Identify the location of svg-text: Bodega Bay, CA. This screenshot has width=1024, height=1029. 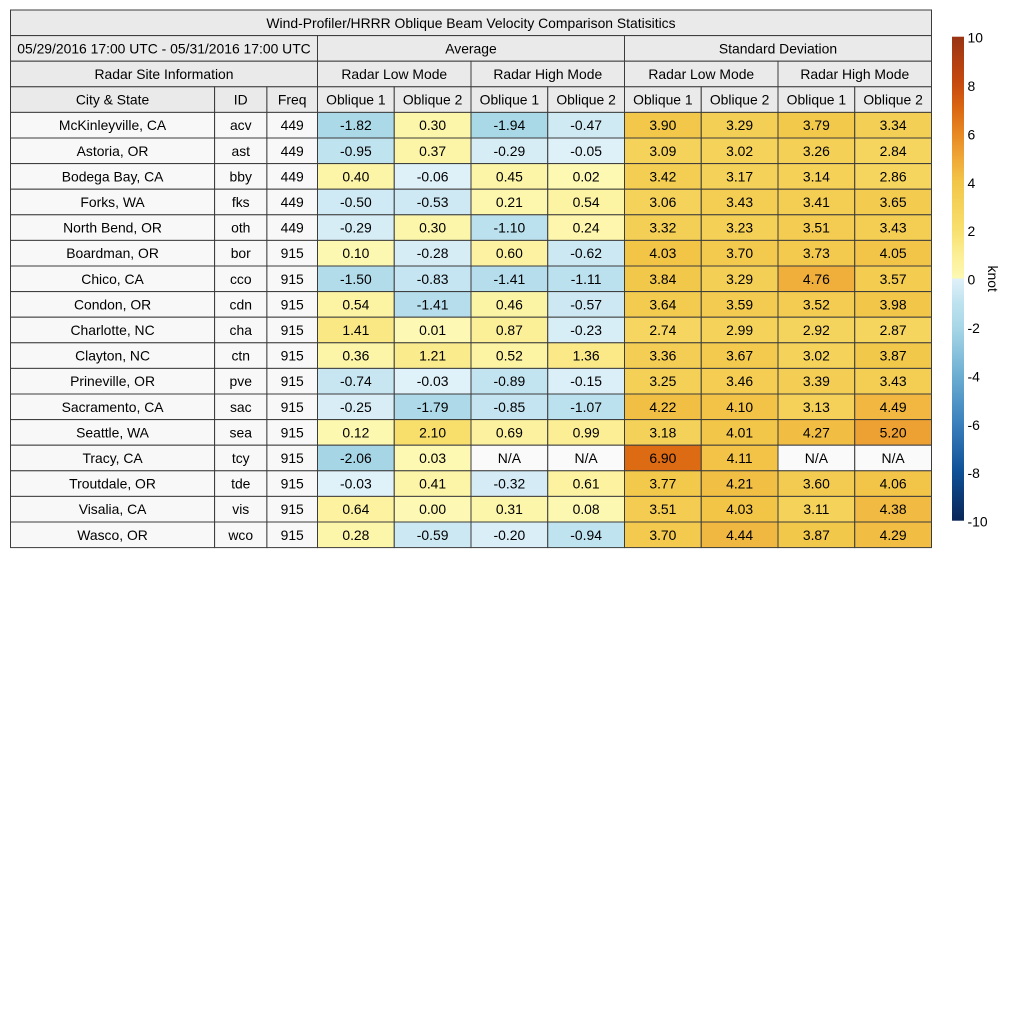
(113, 176).